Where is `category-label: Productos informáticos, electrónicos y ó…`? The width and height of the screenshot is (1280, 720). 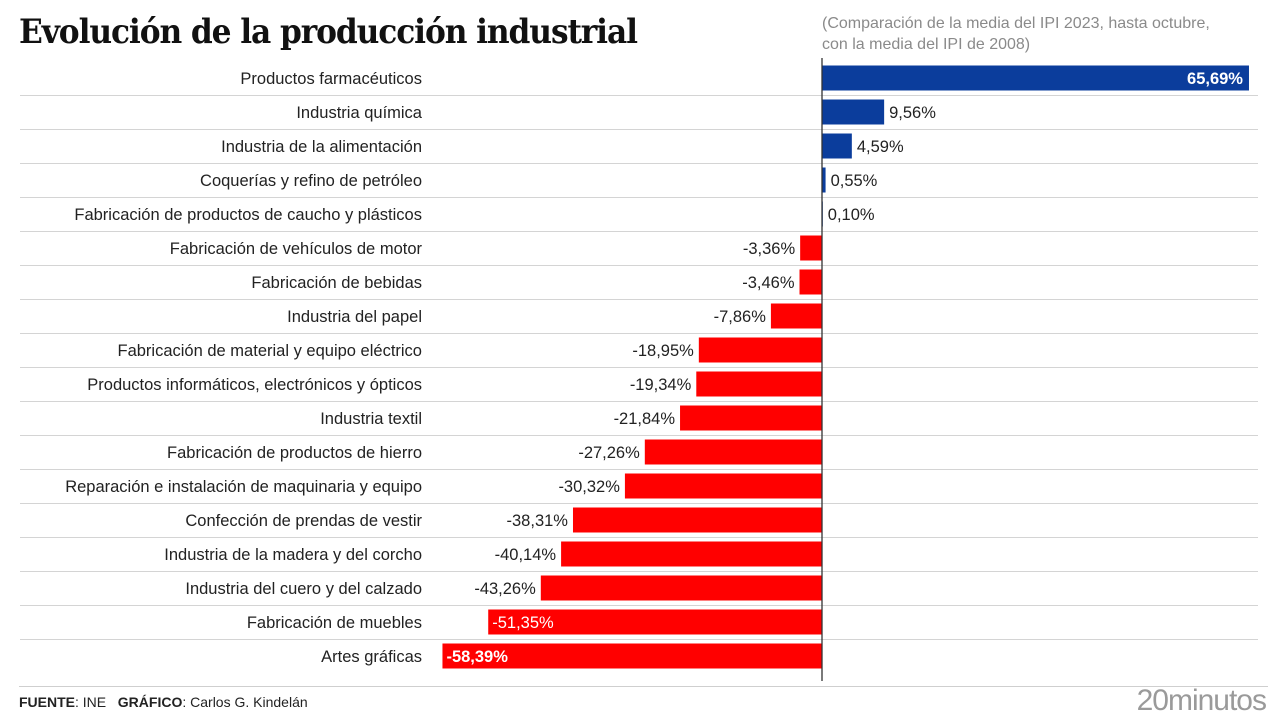 category-label: Productos informáticos, electrónicos y ó… is located at coordinates (254, 385).